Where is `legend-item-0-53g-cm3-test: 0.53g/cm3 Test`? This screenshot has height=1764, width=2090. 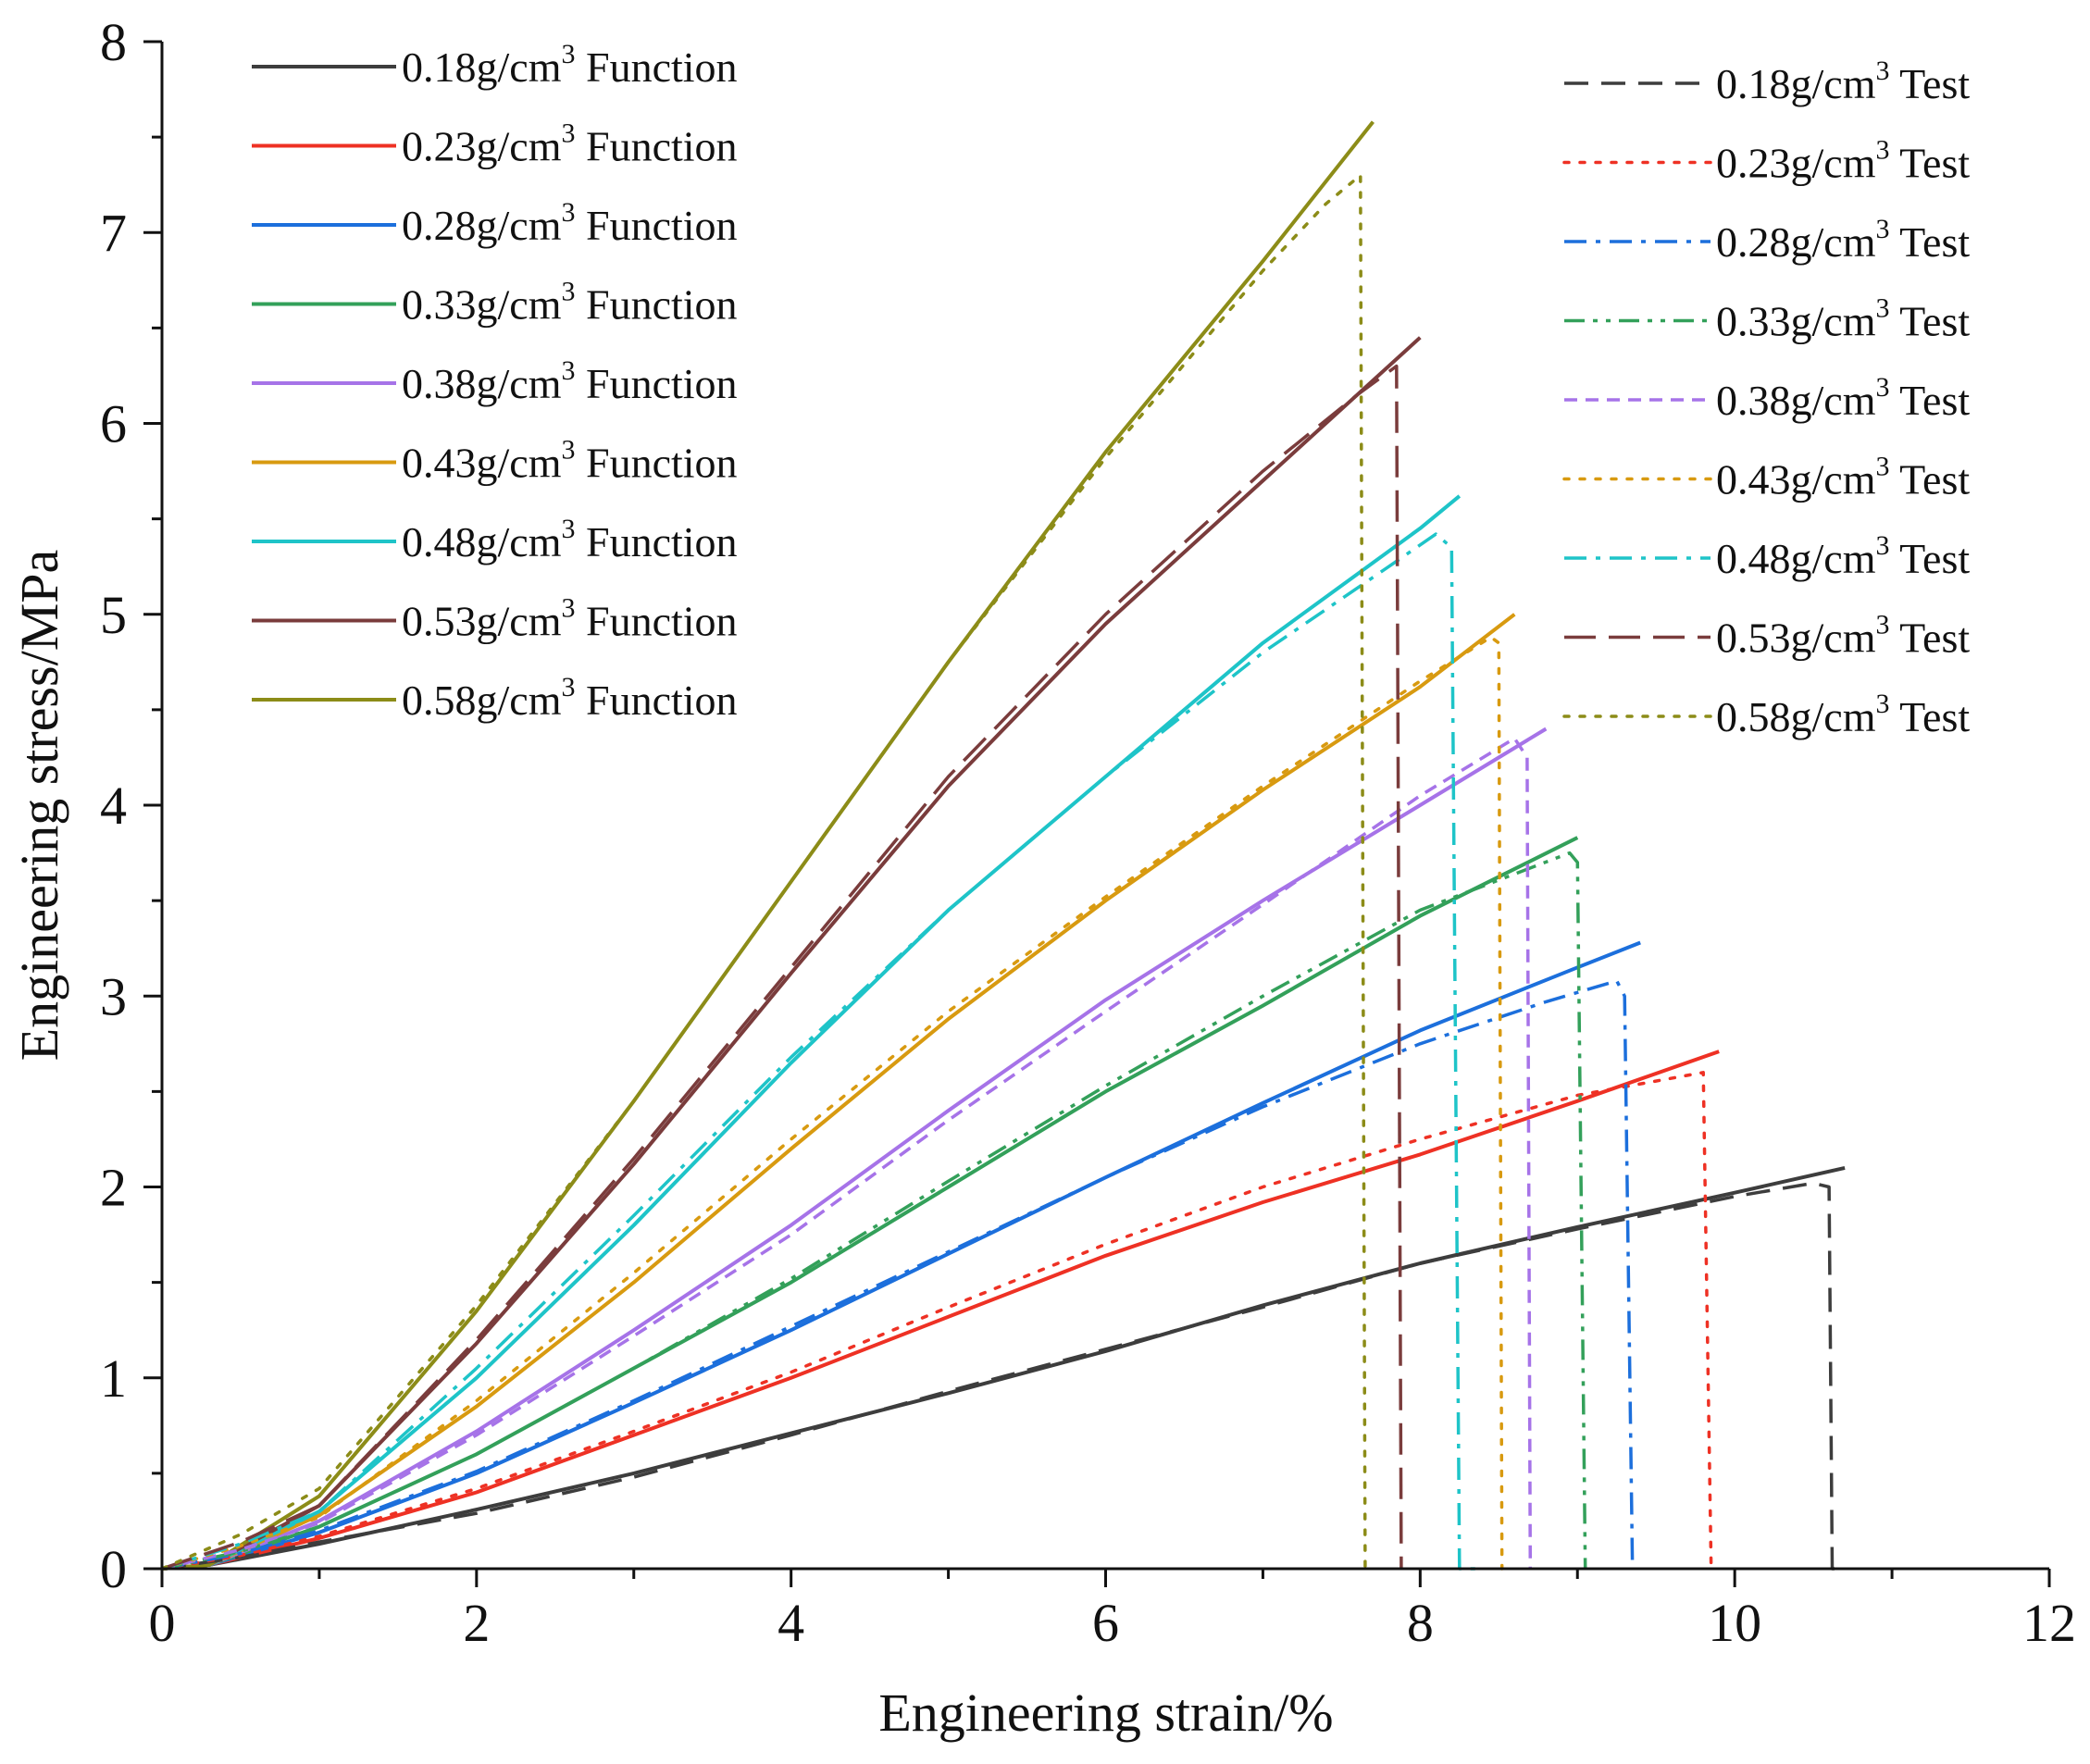
legend-item-0-53g-cm3-test: 0.53g/cm3 Test is located at coordinates (1767, 636).